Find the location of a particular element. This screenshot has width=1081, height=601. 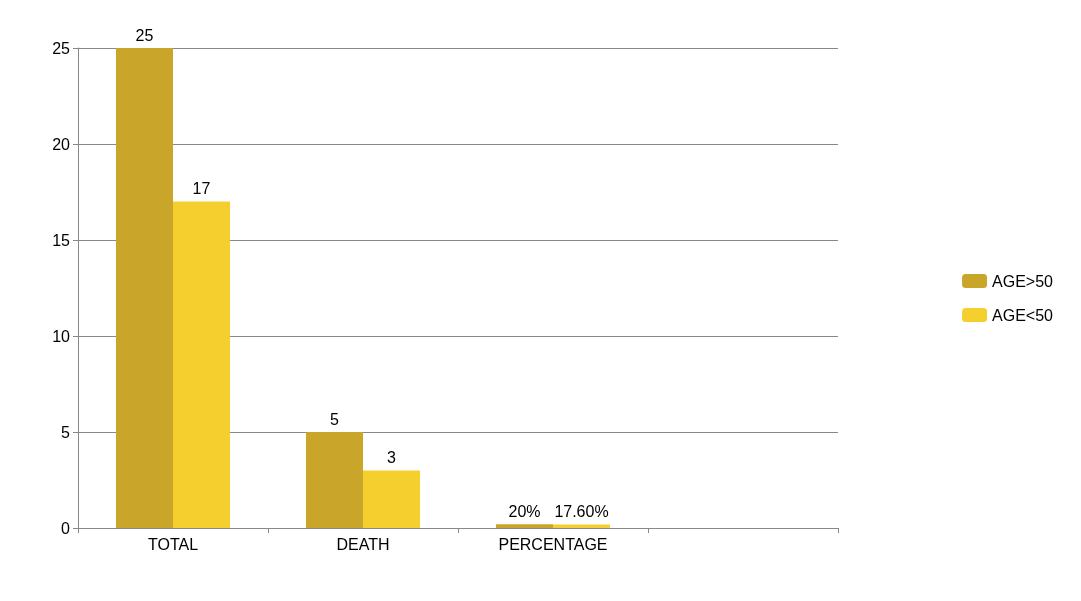

data-label: 17.60% is located at coordinates (581, 512).